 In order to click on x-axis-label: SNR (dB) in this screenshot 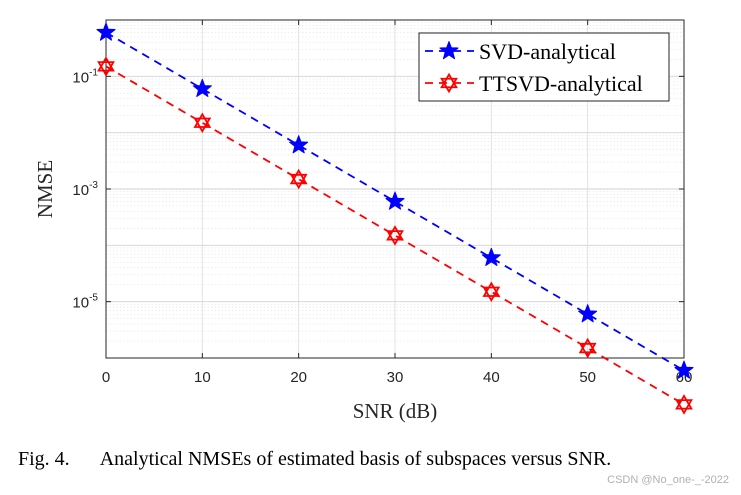, I will do `click(395, 411)`.